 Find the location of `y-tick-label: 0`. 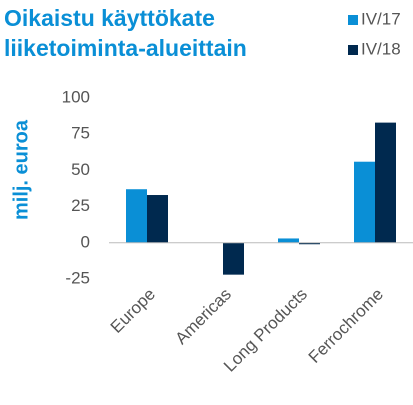

y-tick-label: 0 is located at coordinates (85, 241).